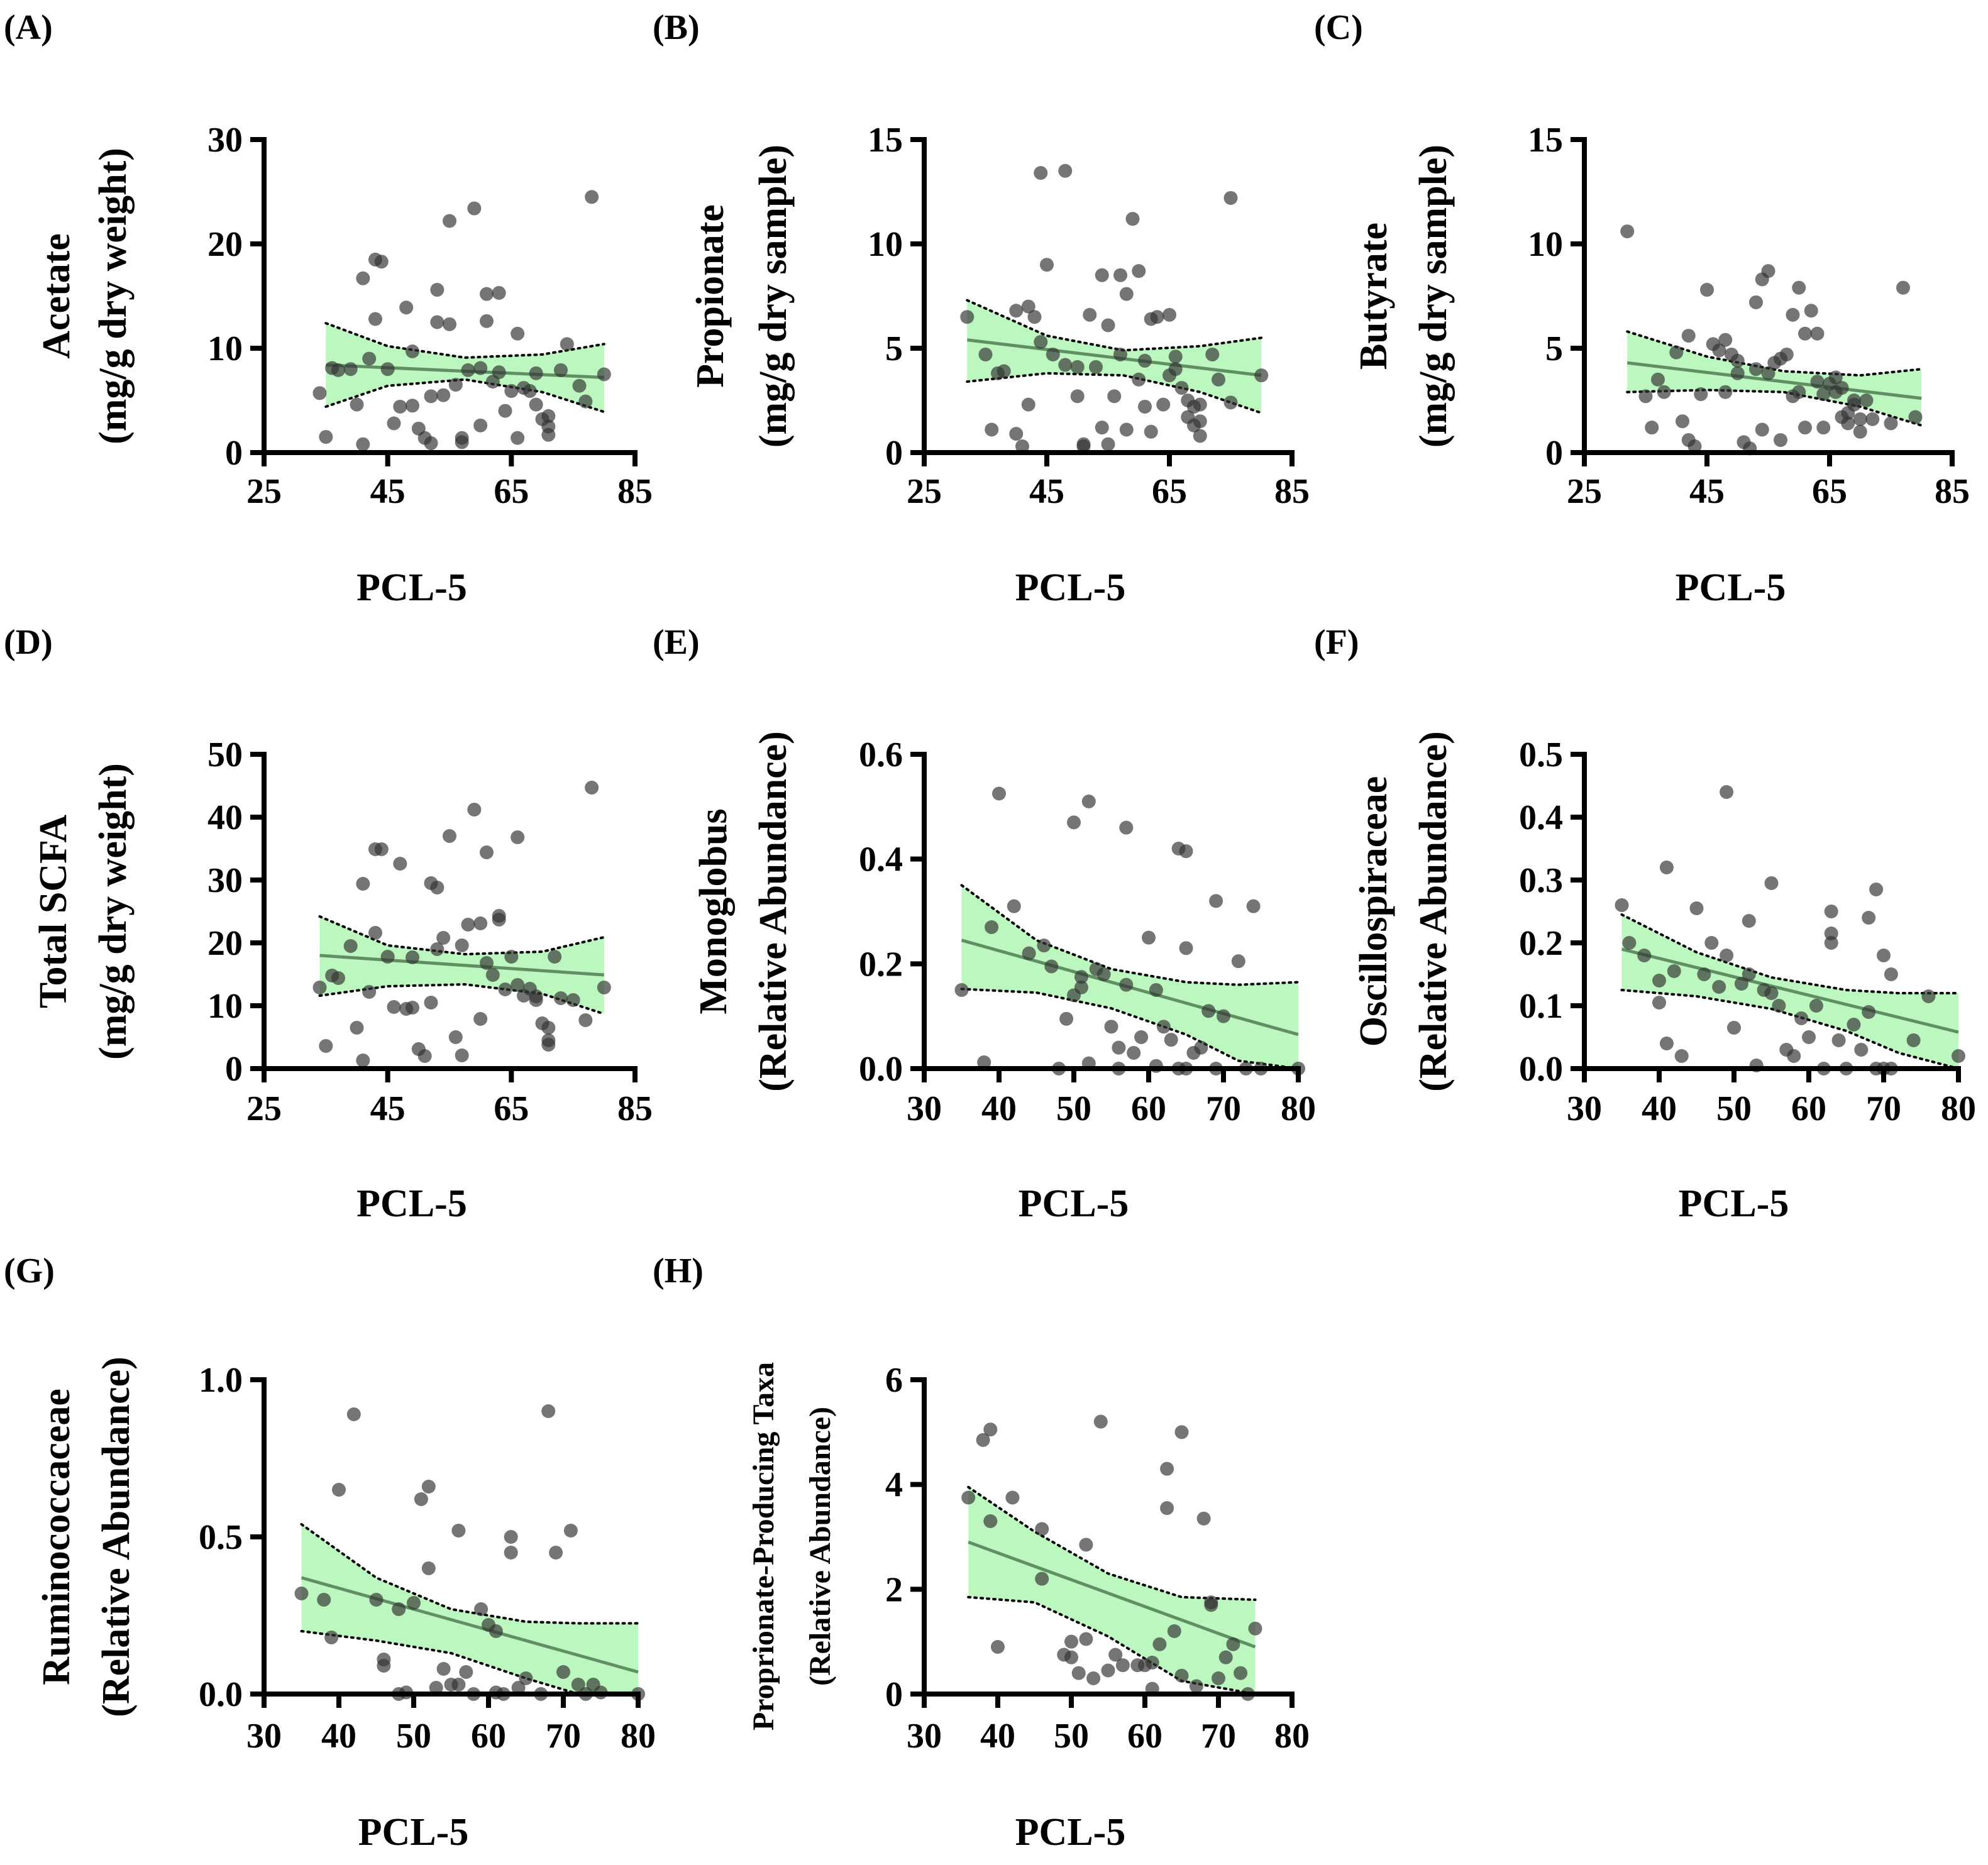 This screenshot has height=1865, width=1988. I want to click on y-tick-label: 0.2, so click(881, 964).